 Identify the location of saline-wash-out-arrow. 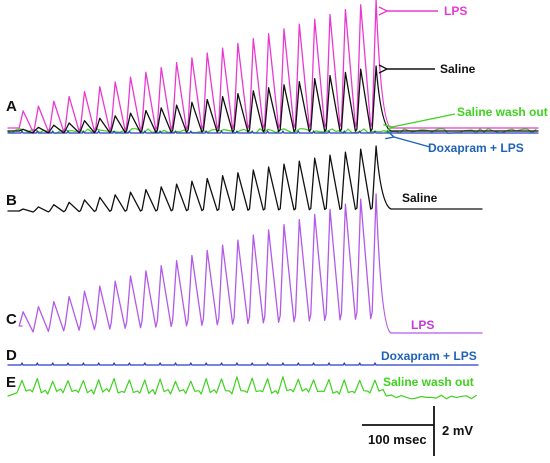
(424, 120).